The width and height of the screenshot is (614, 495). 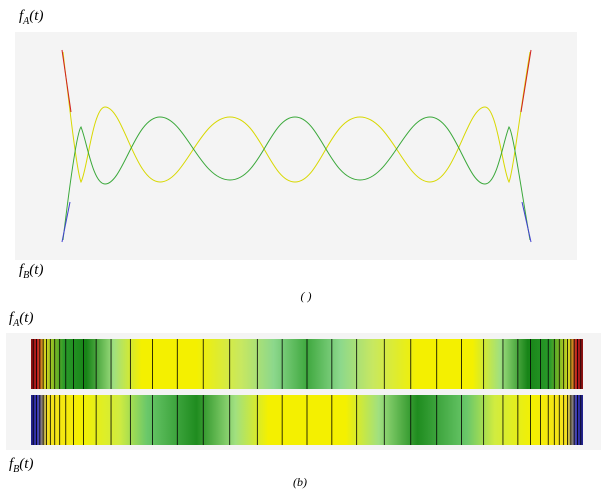 What do you see at coordinates (66, 222) in the screenshot?
I see `curve-end-blue-left` at bounding box center [66, 222].